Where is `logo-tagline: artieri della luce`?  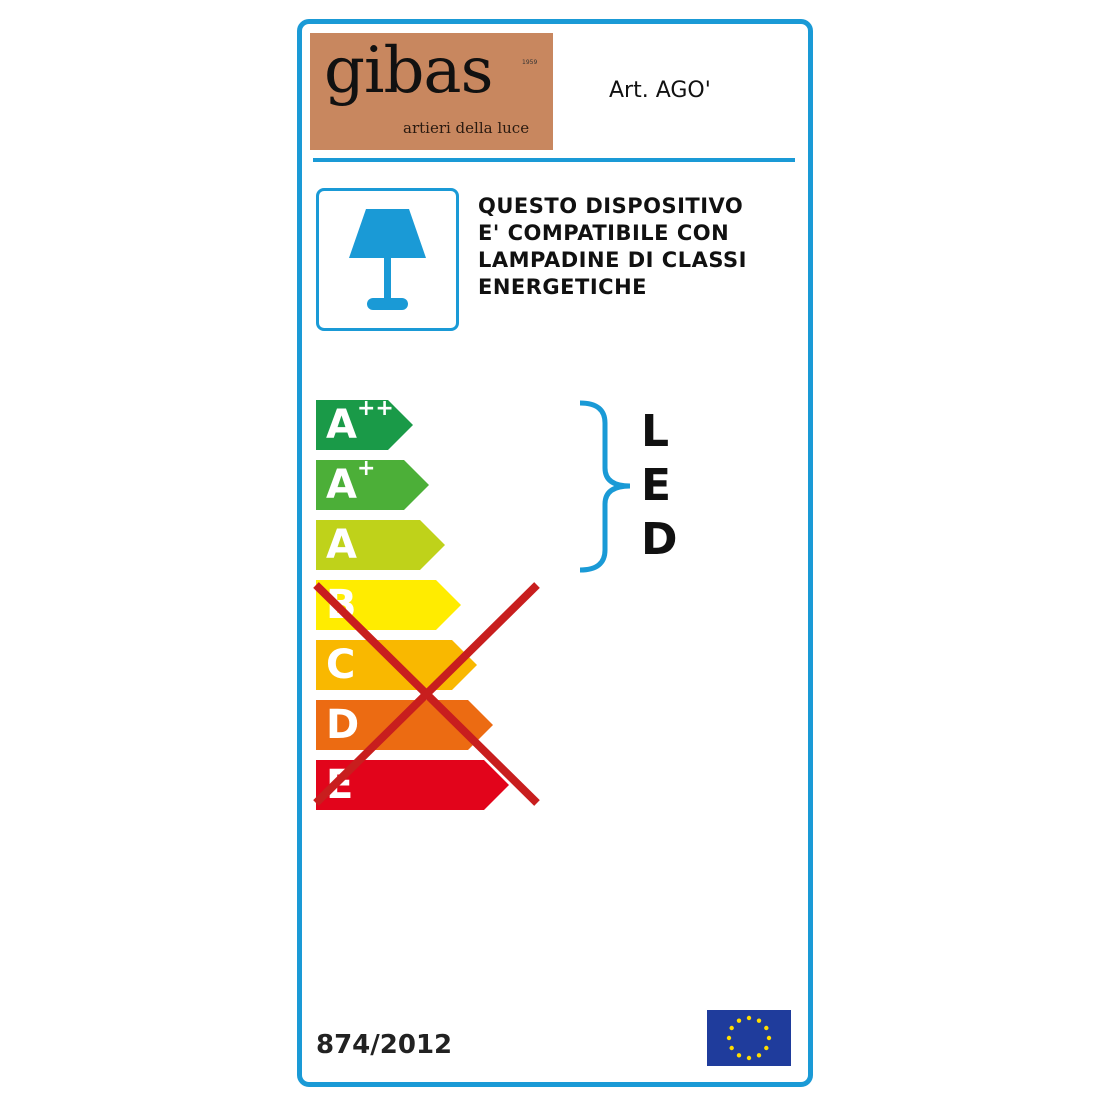 logo-tagline: artieri della luce is located at coordinates (466, 128).